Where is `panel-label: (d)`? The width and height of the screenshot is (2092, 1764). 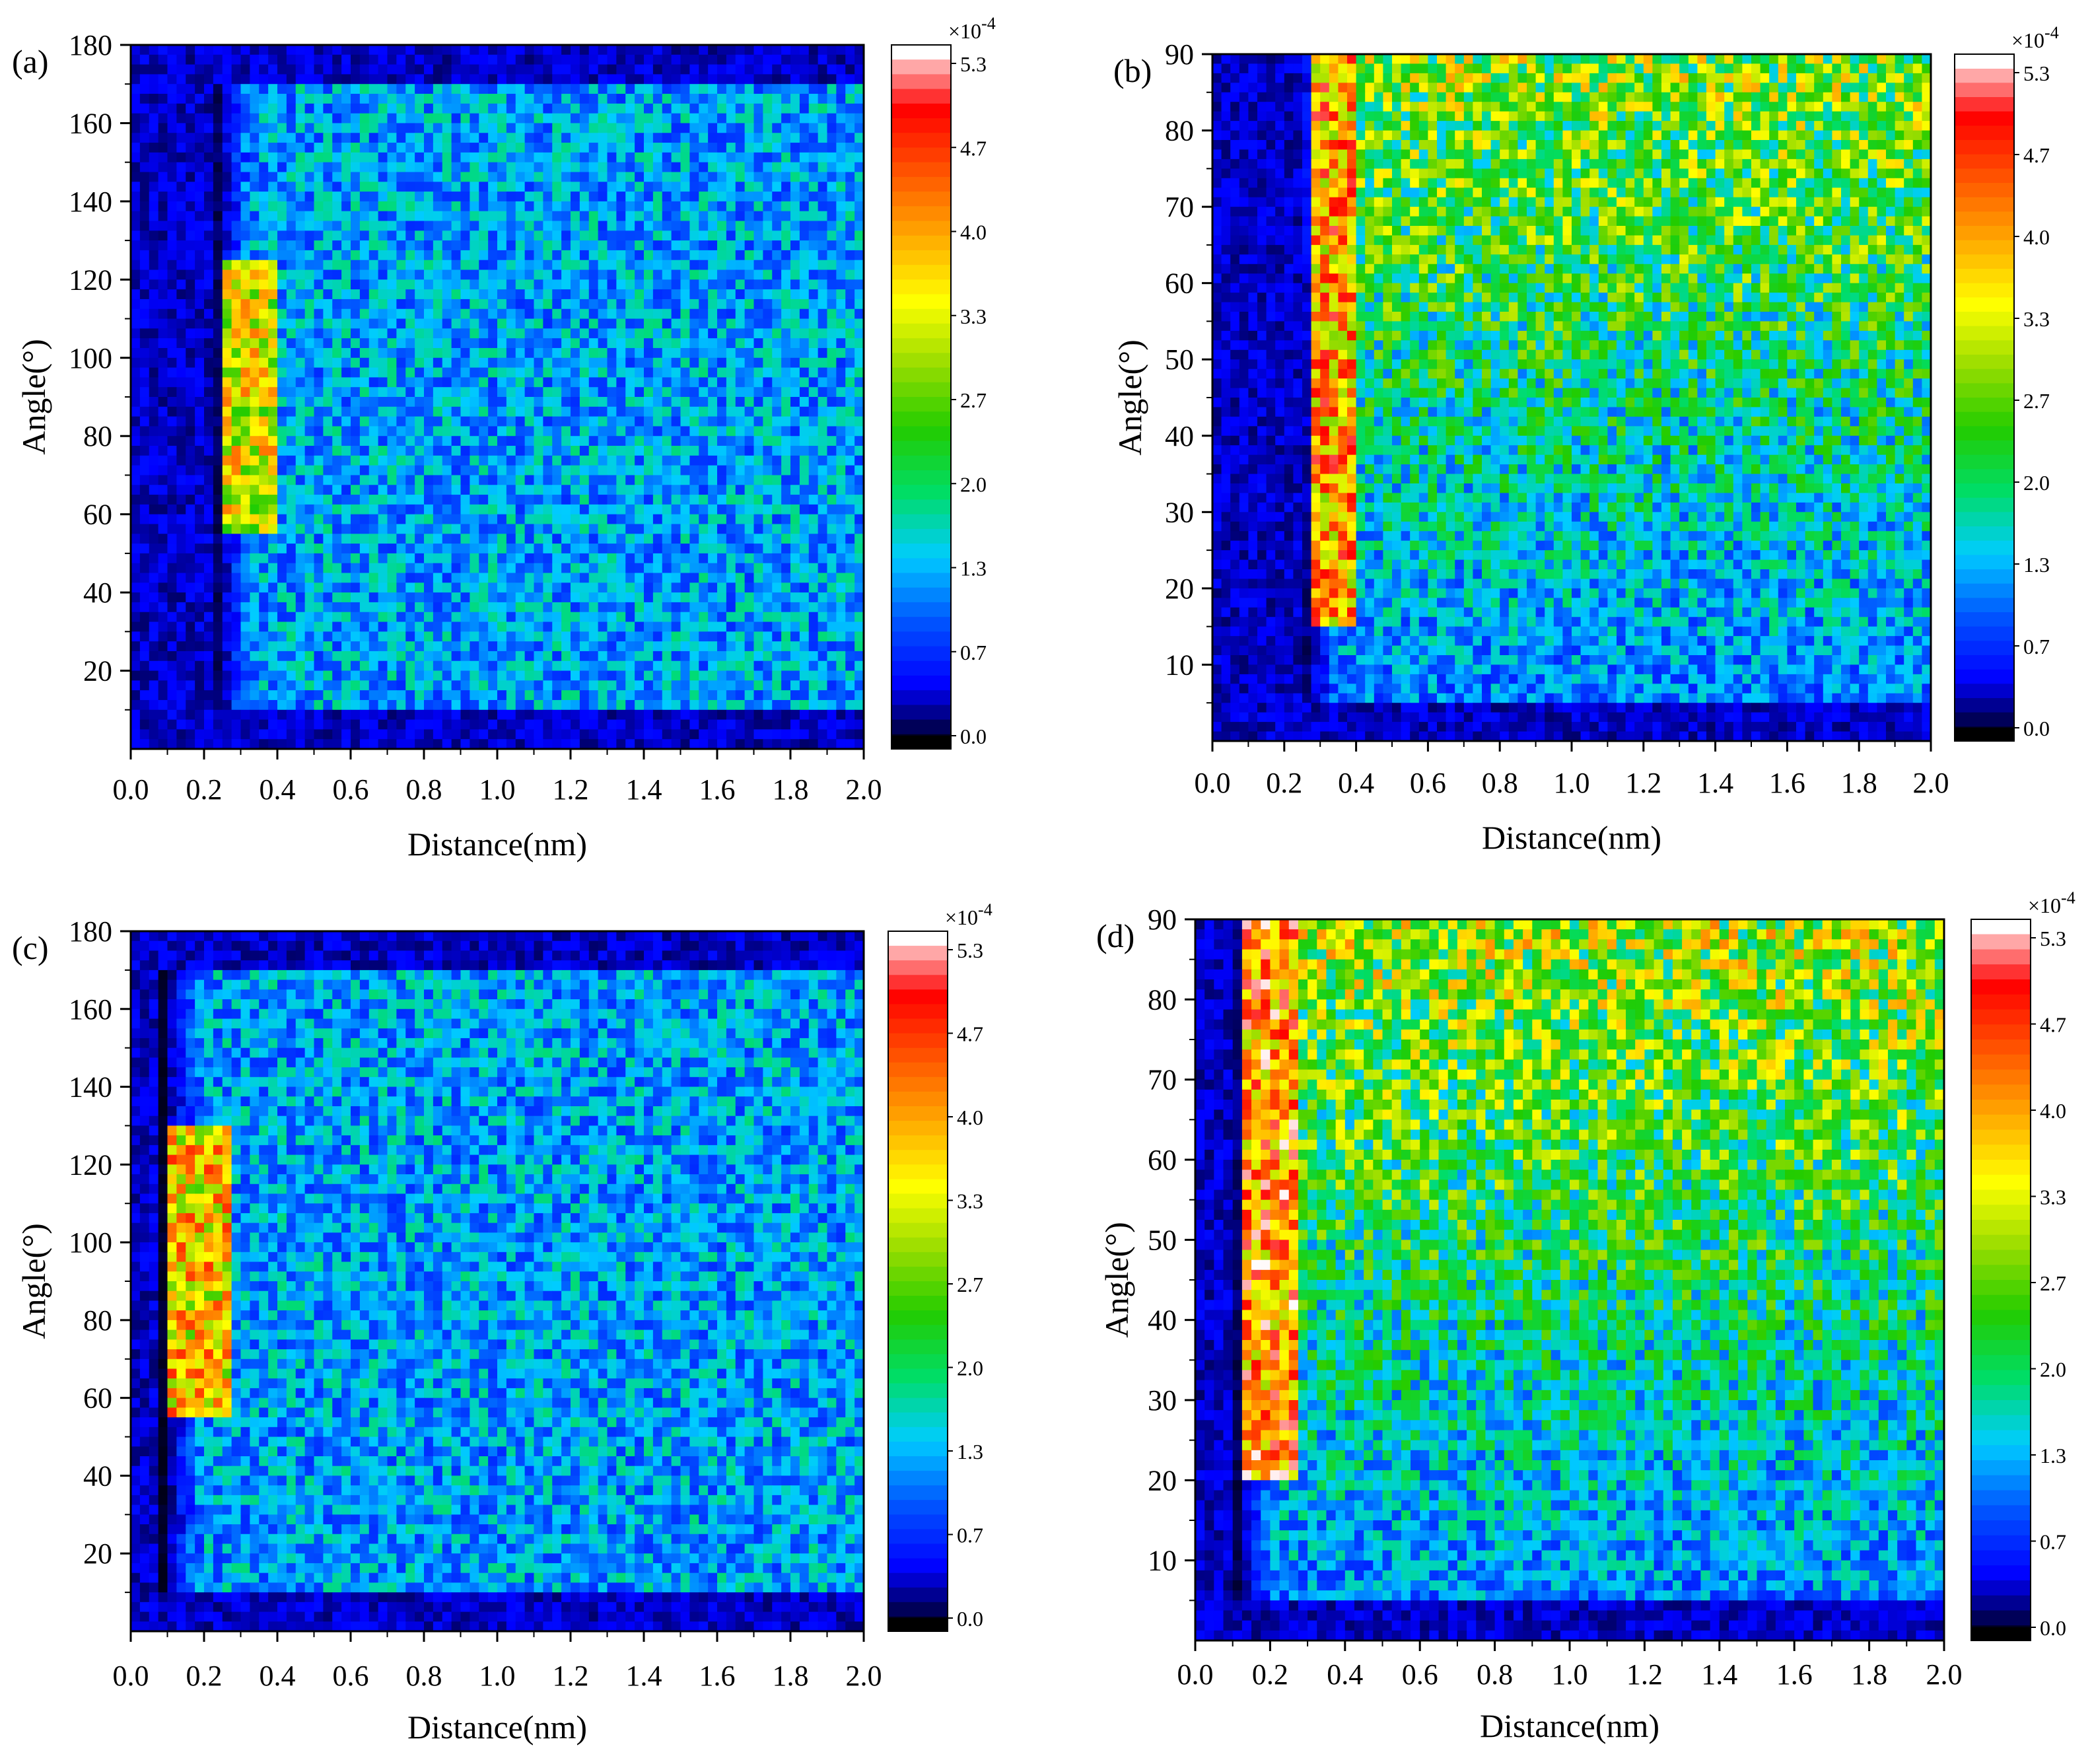
panel-label: (d) is located at coordinates (1115, 936).